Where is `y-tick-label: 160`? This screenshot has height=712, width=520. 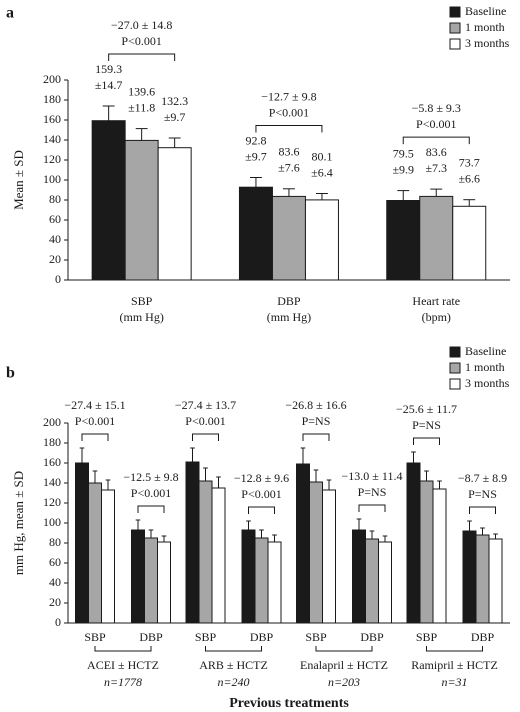 y-tick-label: 160 is located at coordinates (52, 119).